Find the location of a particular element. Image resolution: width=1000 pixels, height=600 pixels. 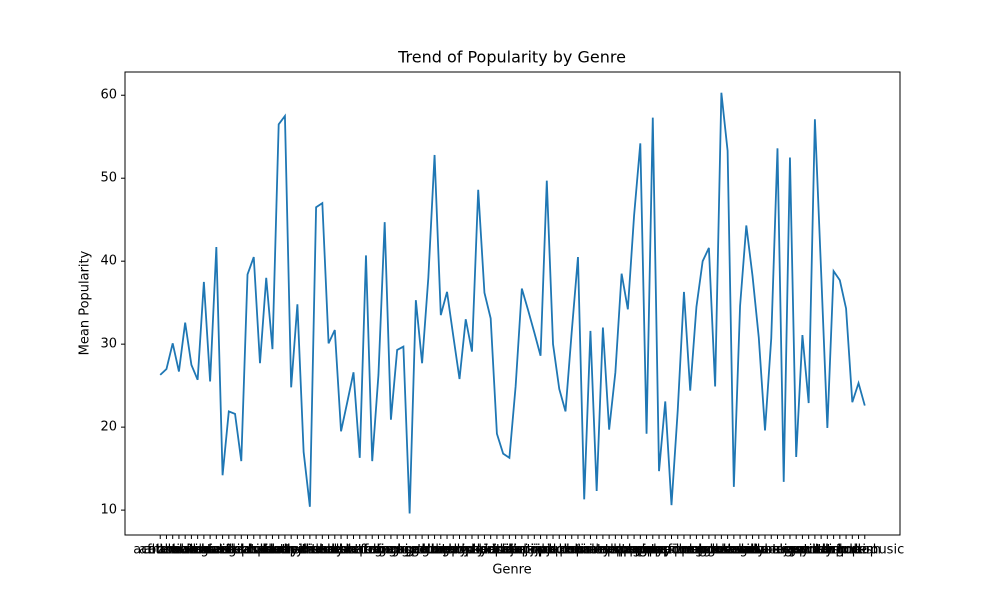

x-tick-label: electro is located at coordinates (353, 550).